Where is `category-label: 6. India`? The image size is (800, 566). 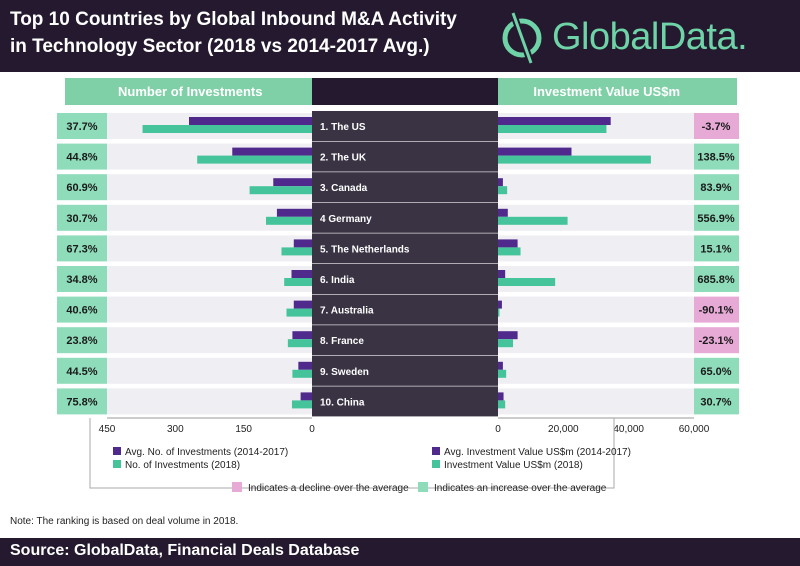
category-label: 6. India is located at coordinates (337, 280).